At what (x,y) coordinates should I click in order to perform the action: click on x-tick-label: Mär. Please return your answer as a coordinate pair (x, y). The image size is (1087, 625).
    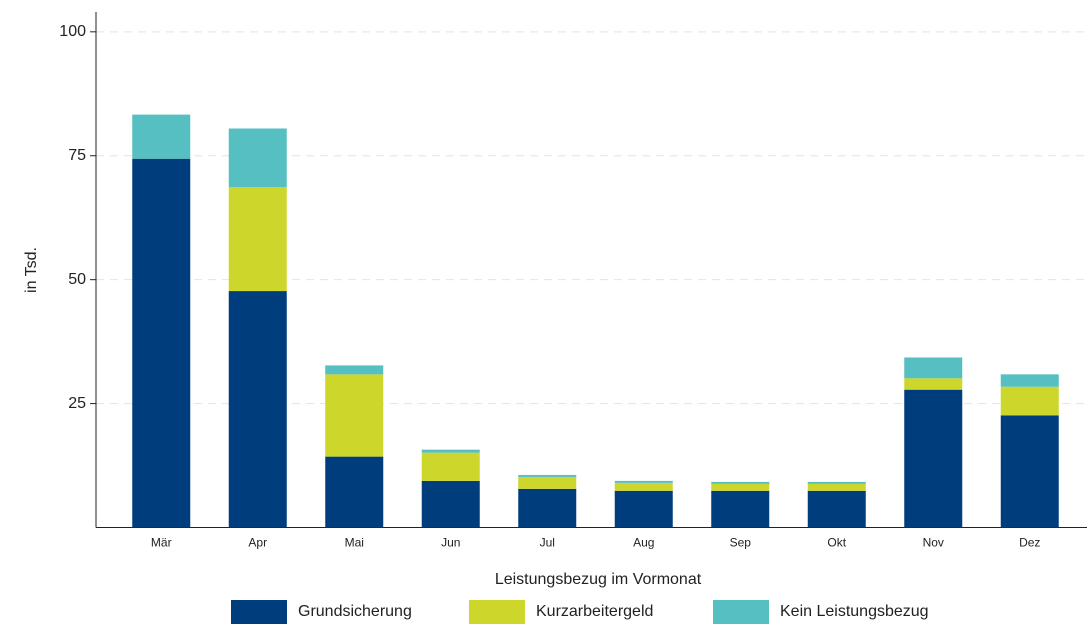
    Looking at the image, I should click on (161, 543).